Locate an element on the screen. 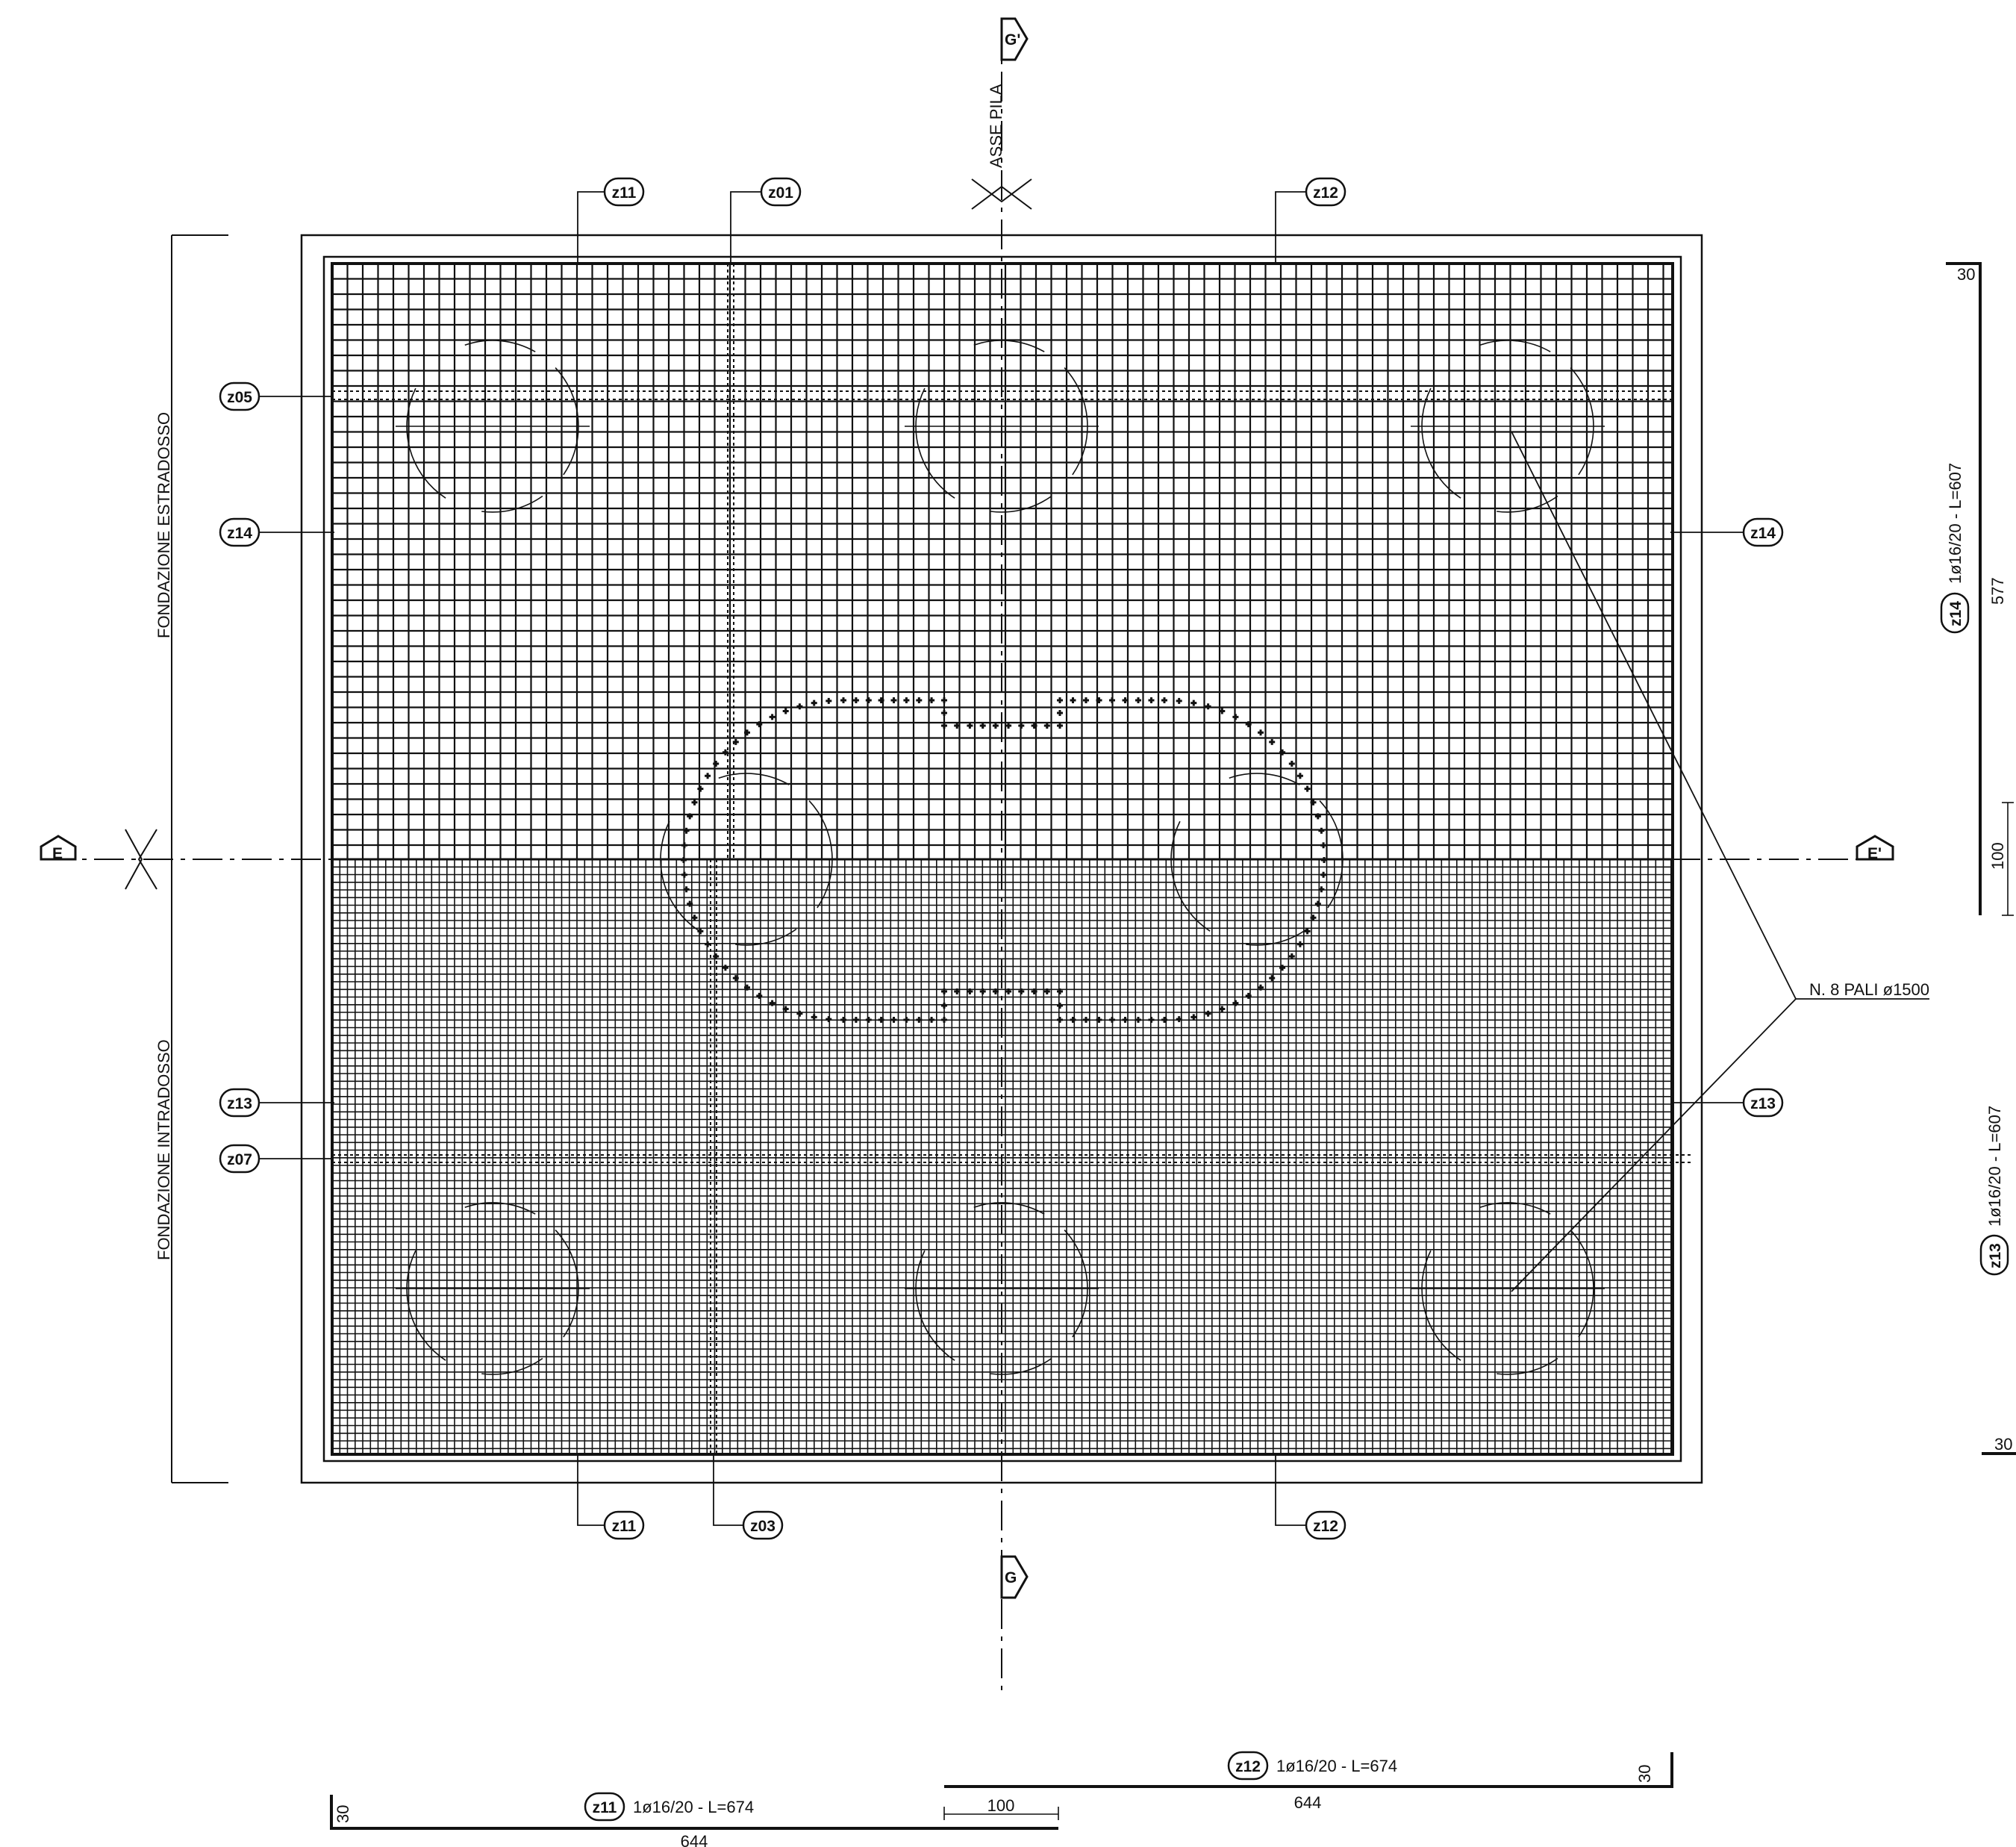  section-g-prime-marker: G' is located at coordinates (1014, 39).